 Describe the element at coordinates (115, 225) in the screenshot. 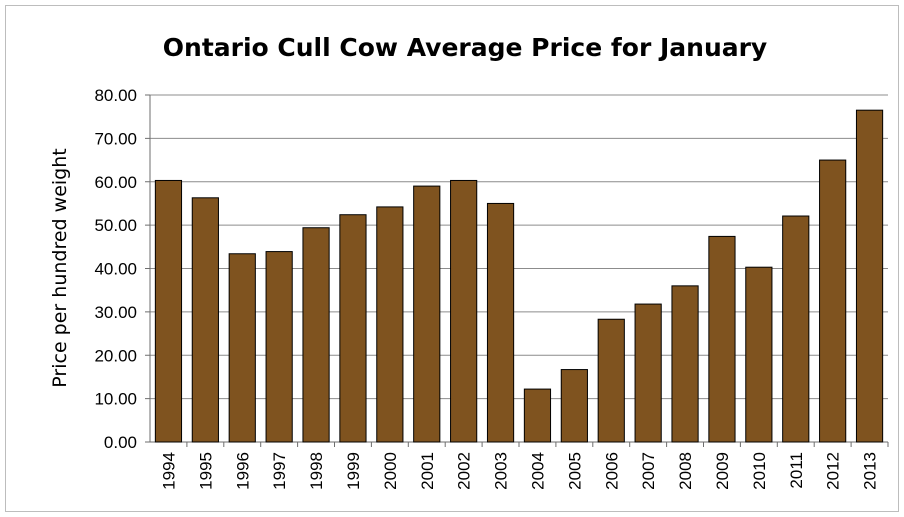

I see `y-tick-label: 50.00` at that location.